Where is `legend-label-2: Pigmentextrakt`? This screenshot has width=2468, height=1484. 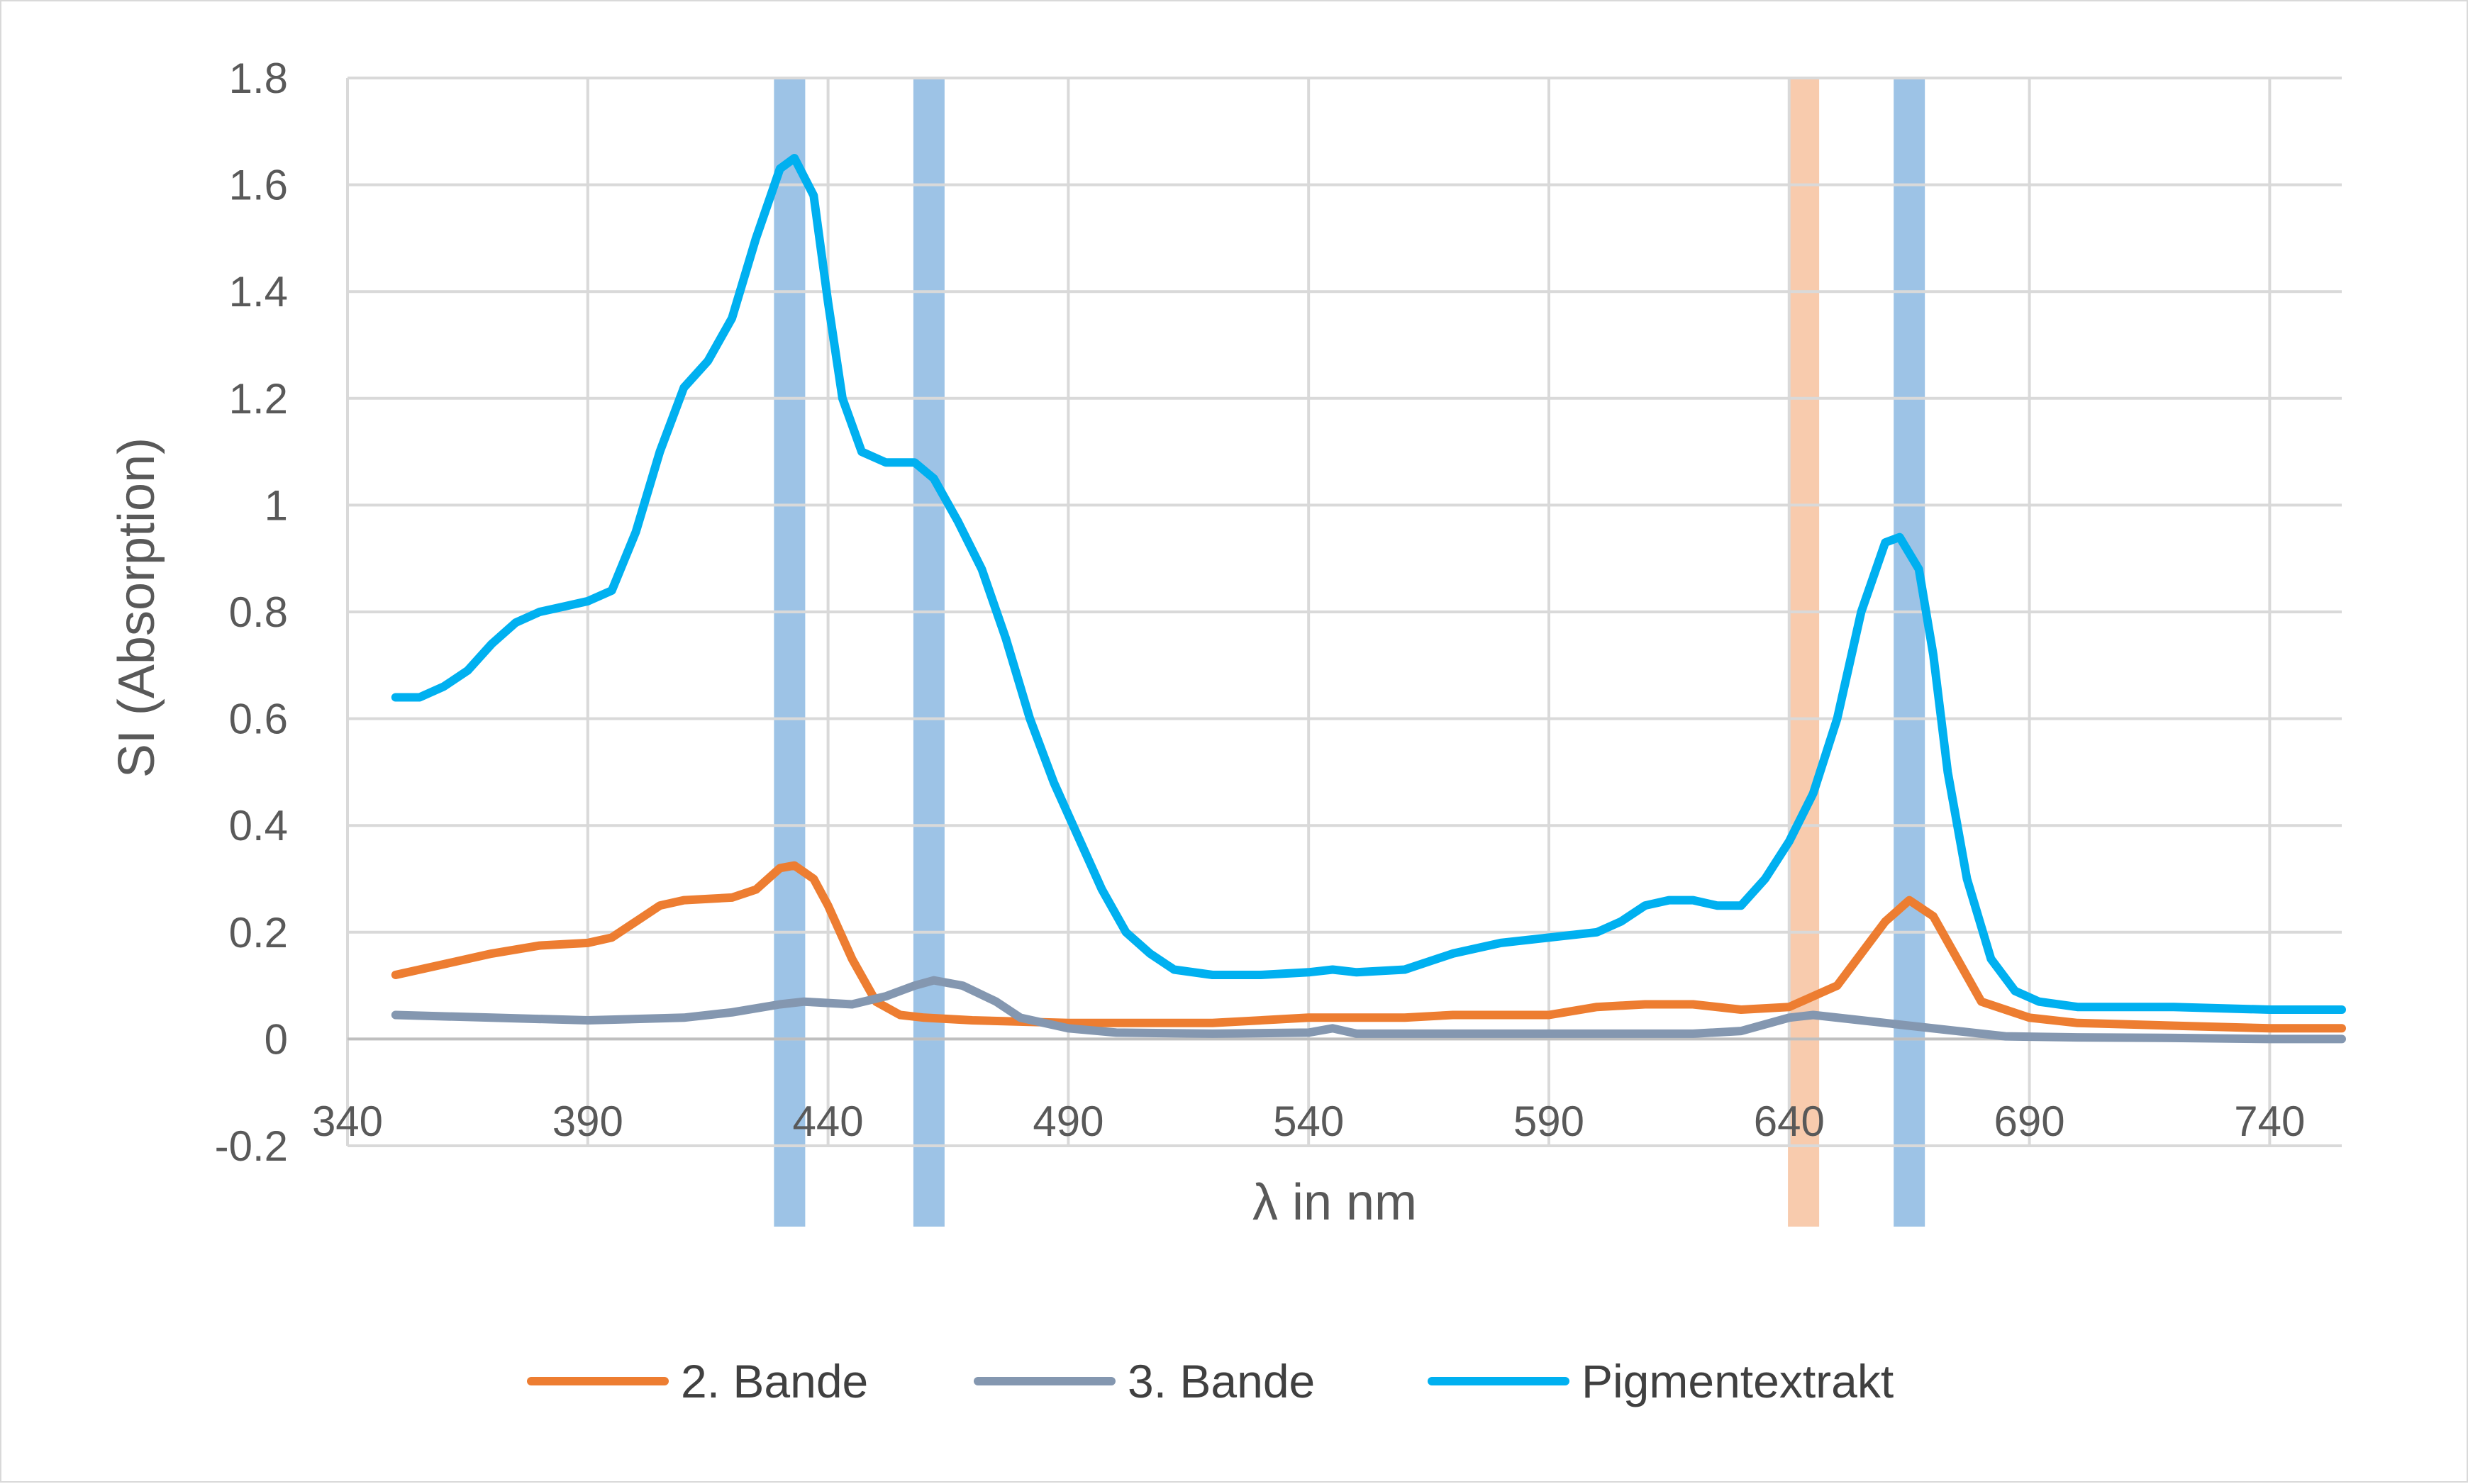
legend-label-2: Pigmentextrakt is located at coordinates (1738, 1381).